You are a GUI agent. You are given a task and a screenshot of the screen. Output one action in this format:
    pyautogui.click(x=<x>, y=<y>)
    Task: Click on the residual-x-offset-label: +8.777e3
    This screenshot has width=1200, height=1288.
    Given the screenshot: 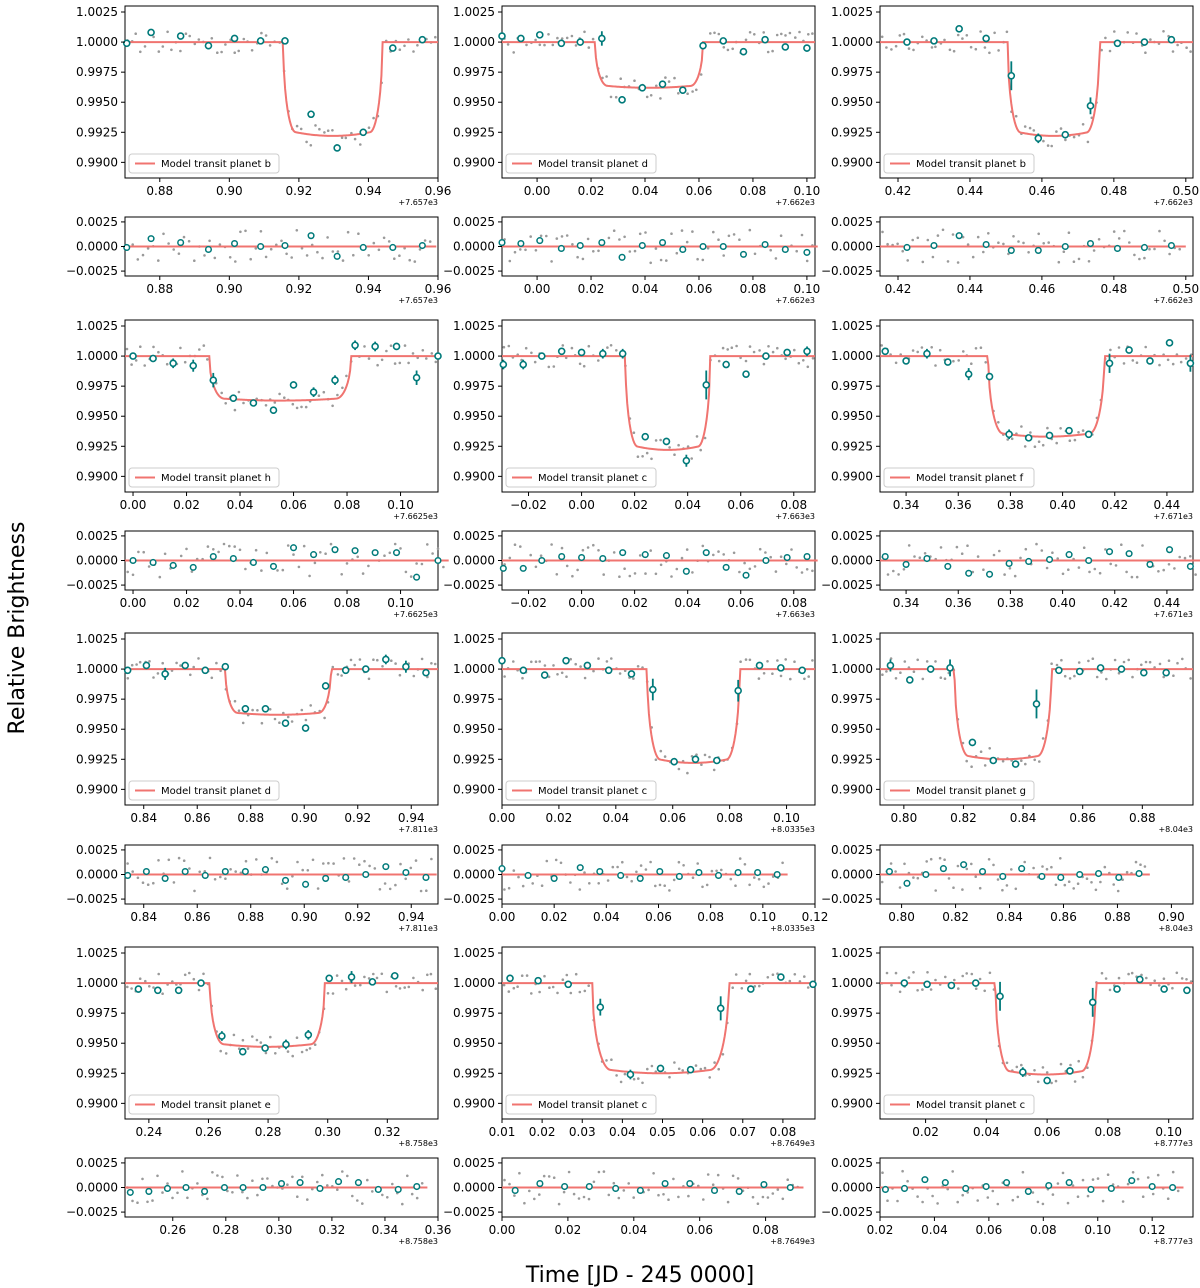 What is the action you would take?
    pyautogui.click(x=1173, y=1241)
    